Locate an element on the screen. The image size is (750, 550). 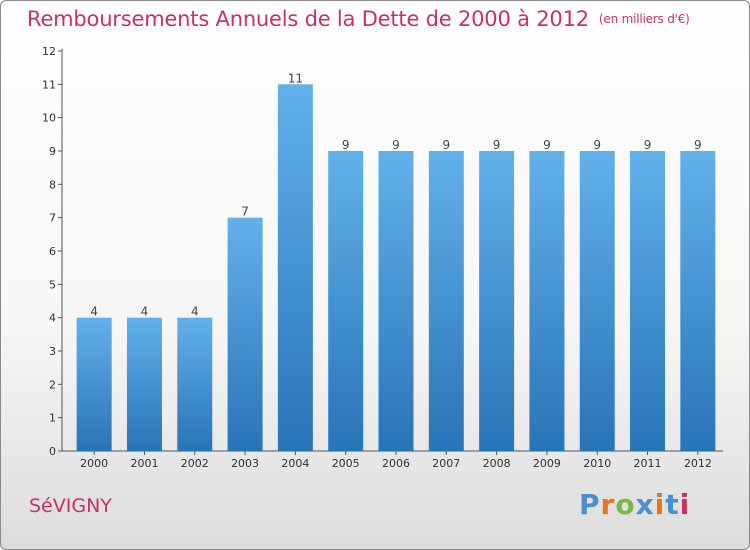
y-tick-label: 6 is located at coordinates (52, 251).